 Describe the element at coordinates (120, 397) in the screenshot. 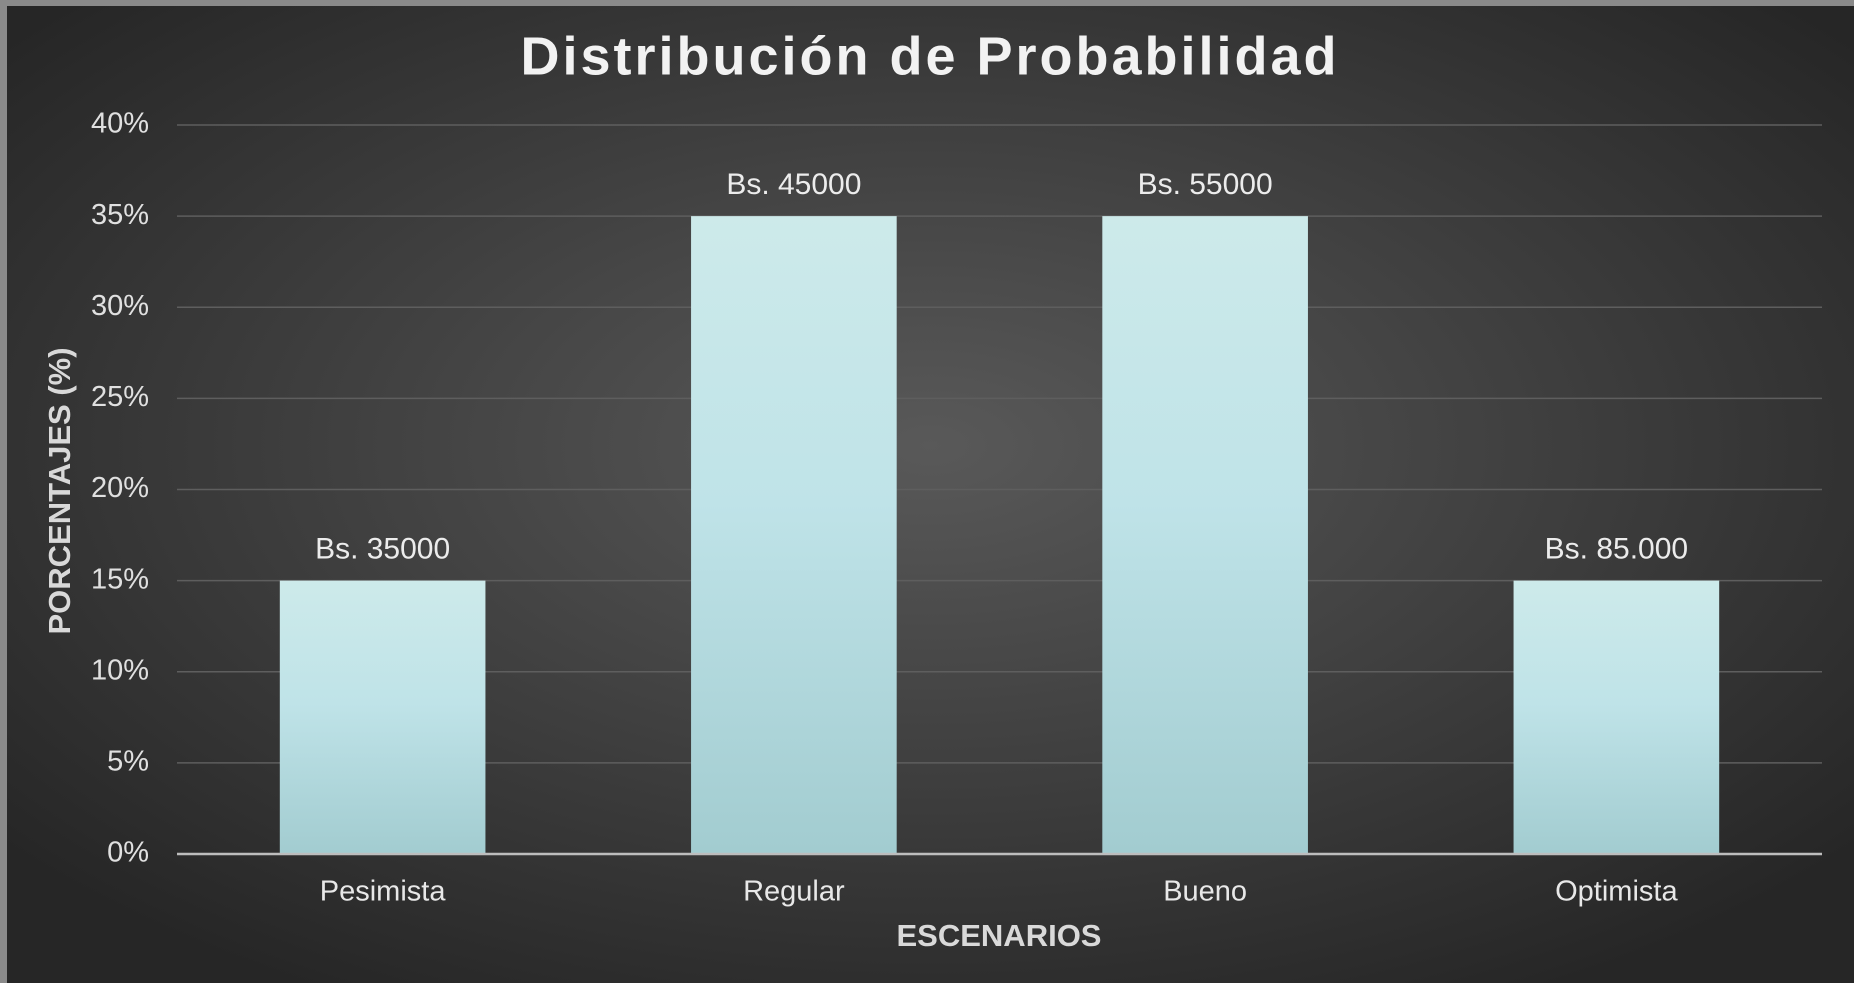

I see `y-tick-label: 25%` at that location.